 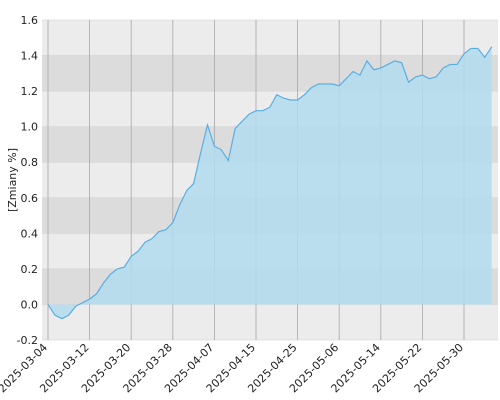 I want to click on y-tick-label: 0.0, so click(x=30, y=304).